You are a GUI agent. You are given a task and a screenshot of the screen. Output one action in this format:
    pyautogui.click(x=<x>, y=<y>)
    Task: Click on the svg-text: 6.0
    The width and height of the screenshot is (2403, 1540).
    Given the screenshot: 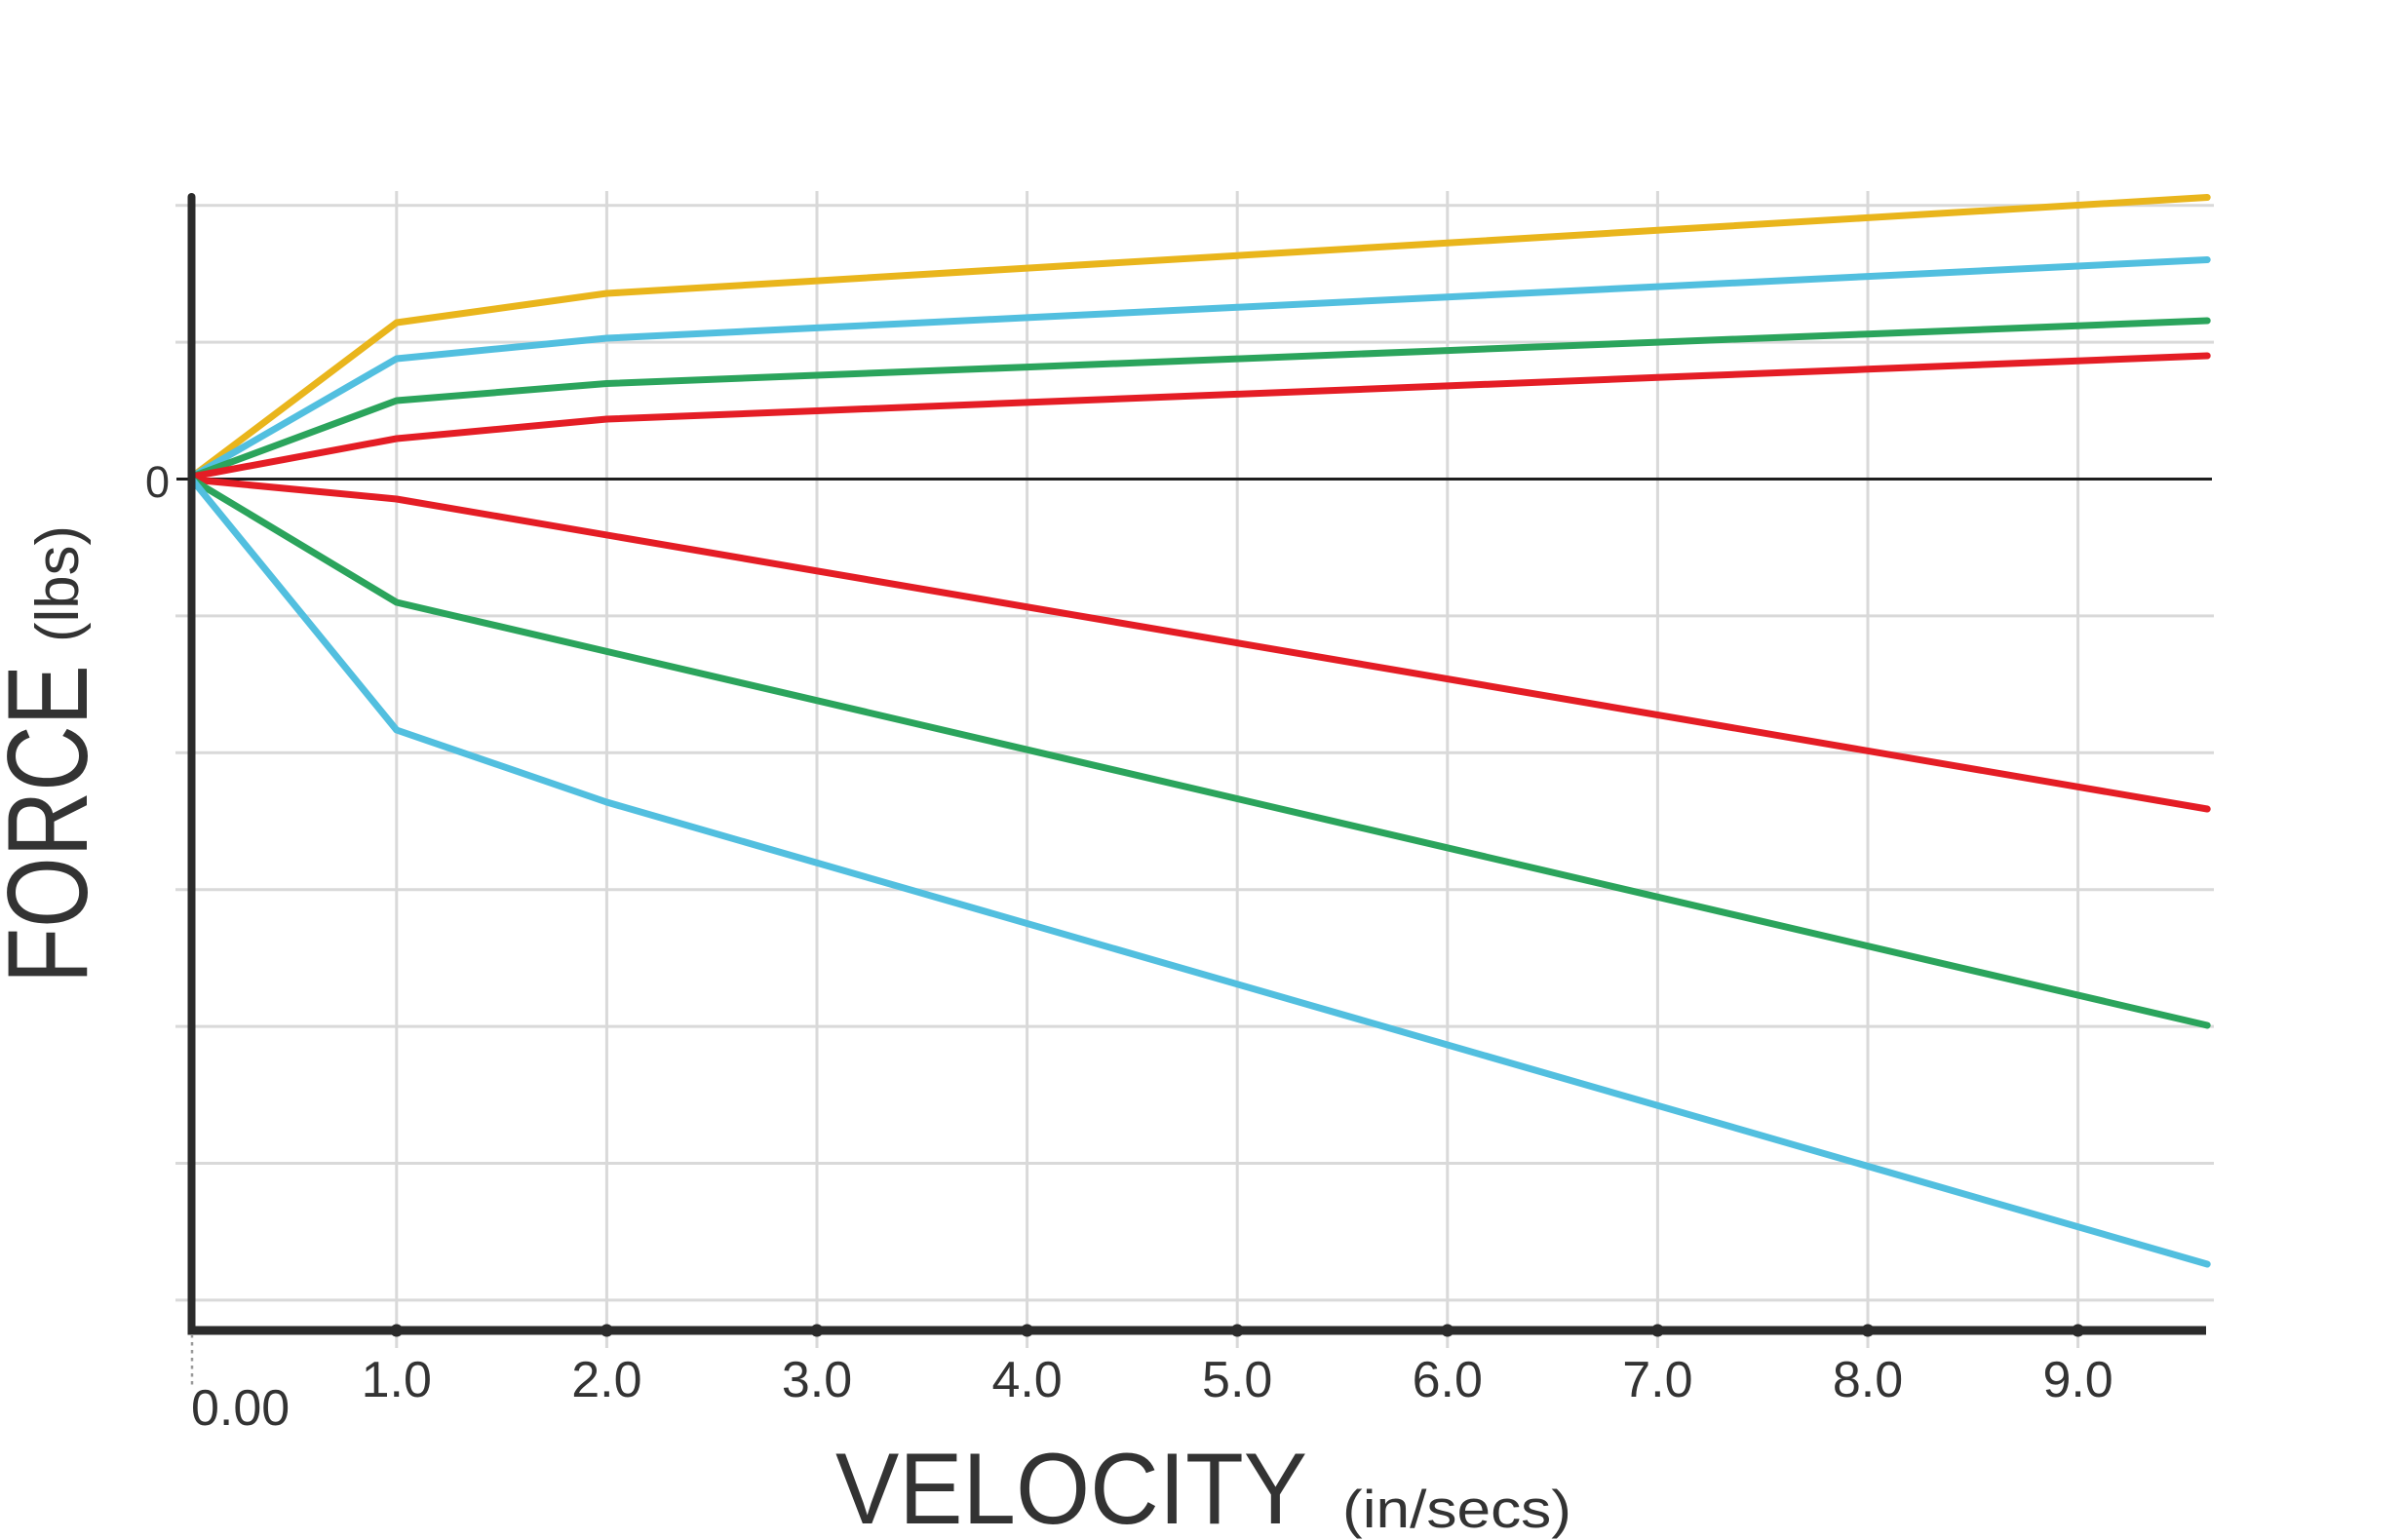 What is the action you would take?
    pyautogui.click(x=1448, y=1380)
    